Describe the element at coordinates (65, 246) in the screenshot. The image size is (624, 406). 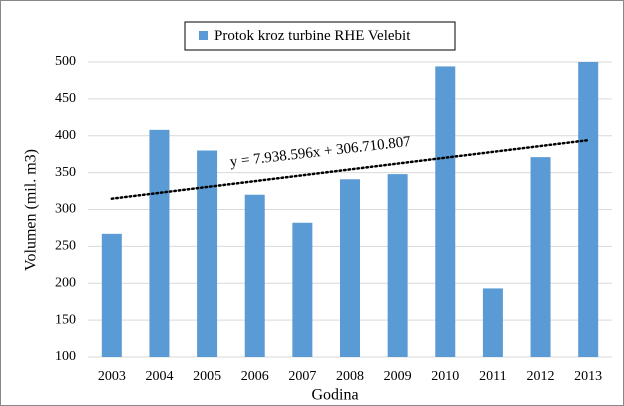
I see `y-tick-label: 250` at that location.